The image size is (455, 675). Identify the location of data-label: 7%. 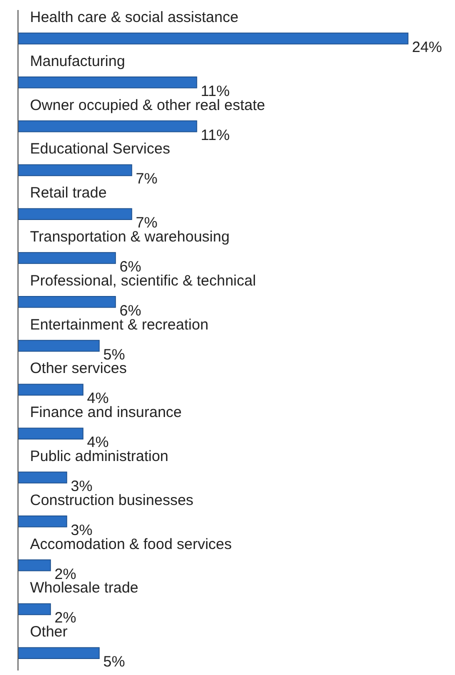
(147, 179).